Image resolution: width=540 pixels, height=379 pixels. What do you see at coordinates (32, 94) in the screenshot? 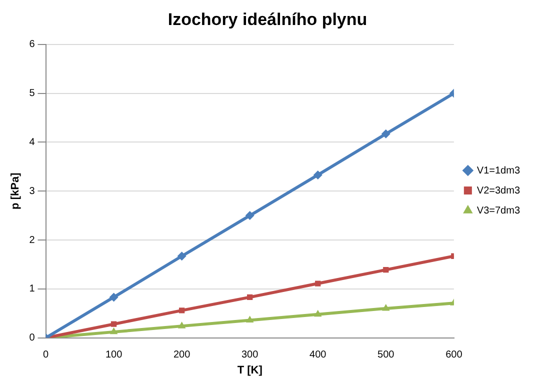
I see `y-tick-label: 5` at bounding box center [32, 94].